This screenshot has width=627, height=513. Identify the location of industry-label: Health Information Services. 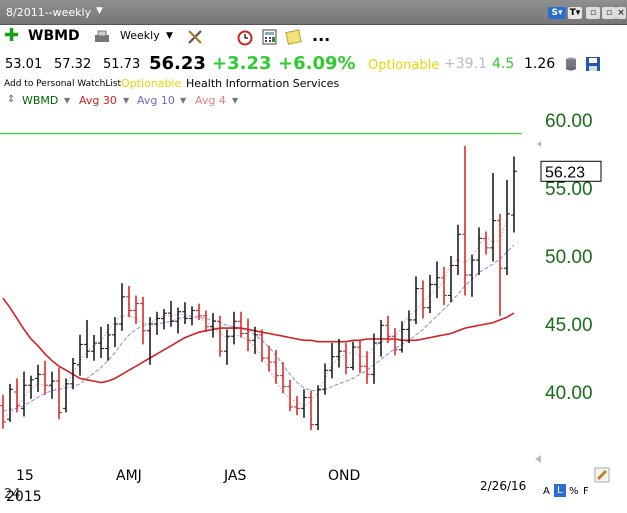
(263, 83).